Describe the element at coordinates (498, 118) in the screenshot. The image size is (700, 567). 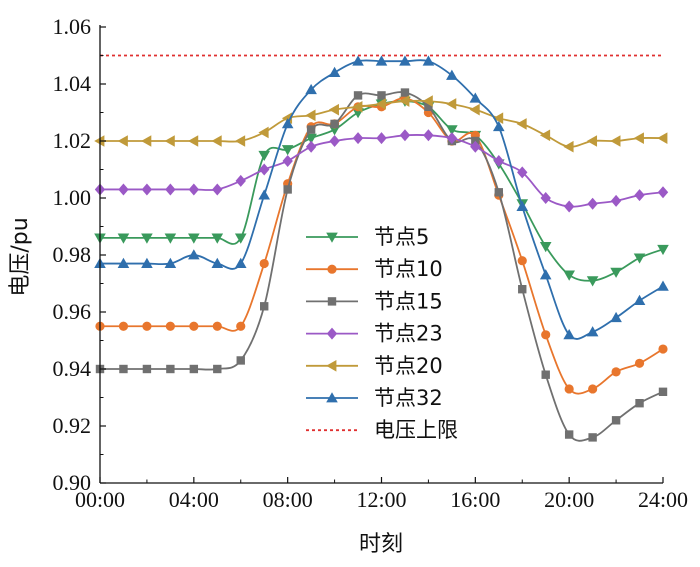
I see `data-point-节点20-17` at that location.